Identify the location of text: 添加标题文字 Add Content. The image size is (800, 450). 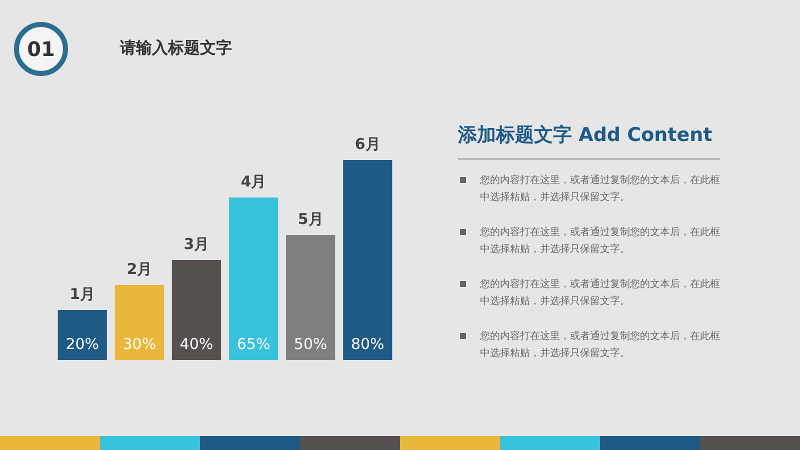
(589, 141).